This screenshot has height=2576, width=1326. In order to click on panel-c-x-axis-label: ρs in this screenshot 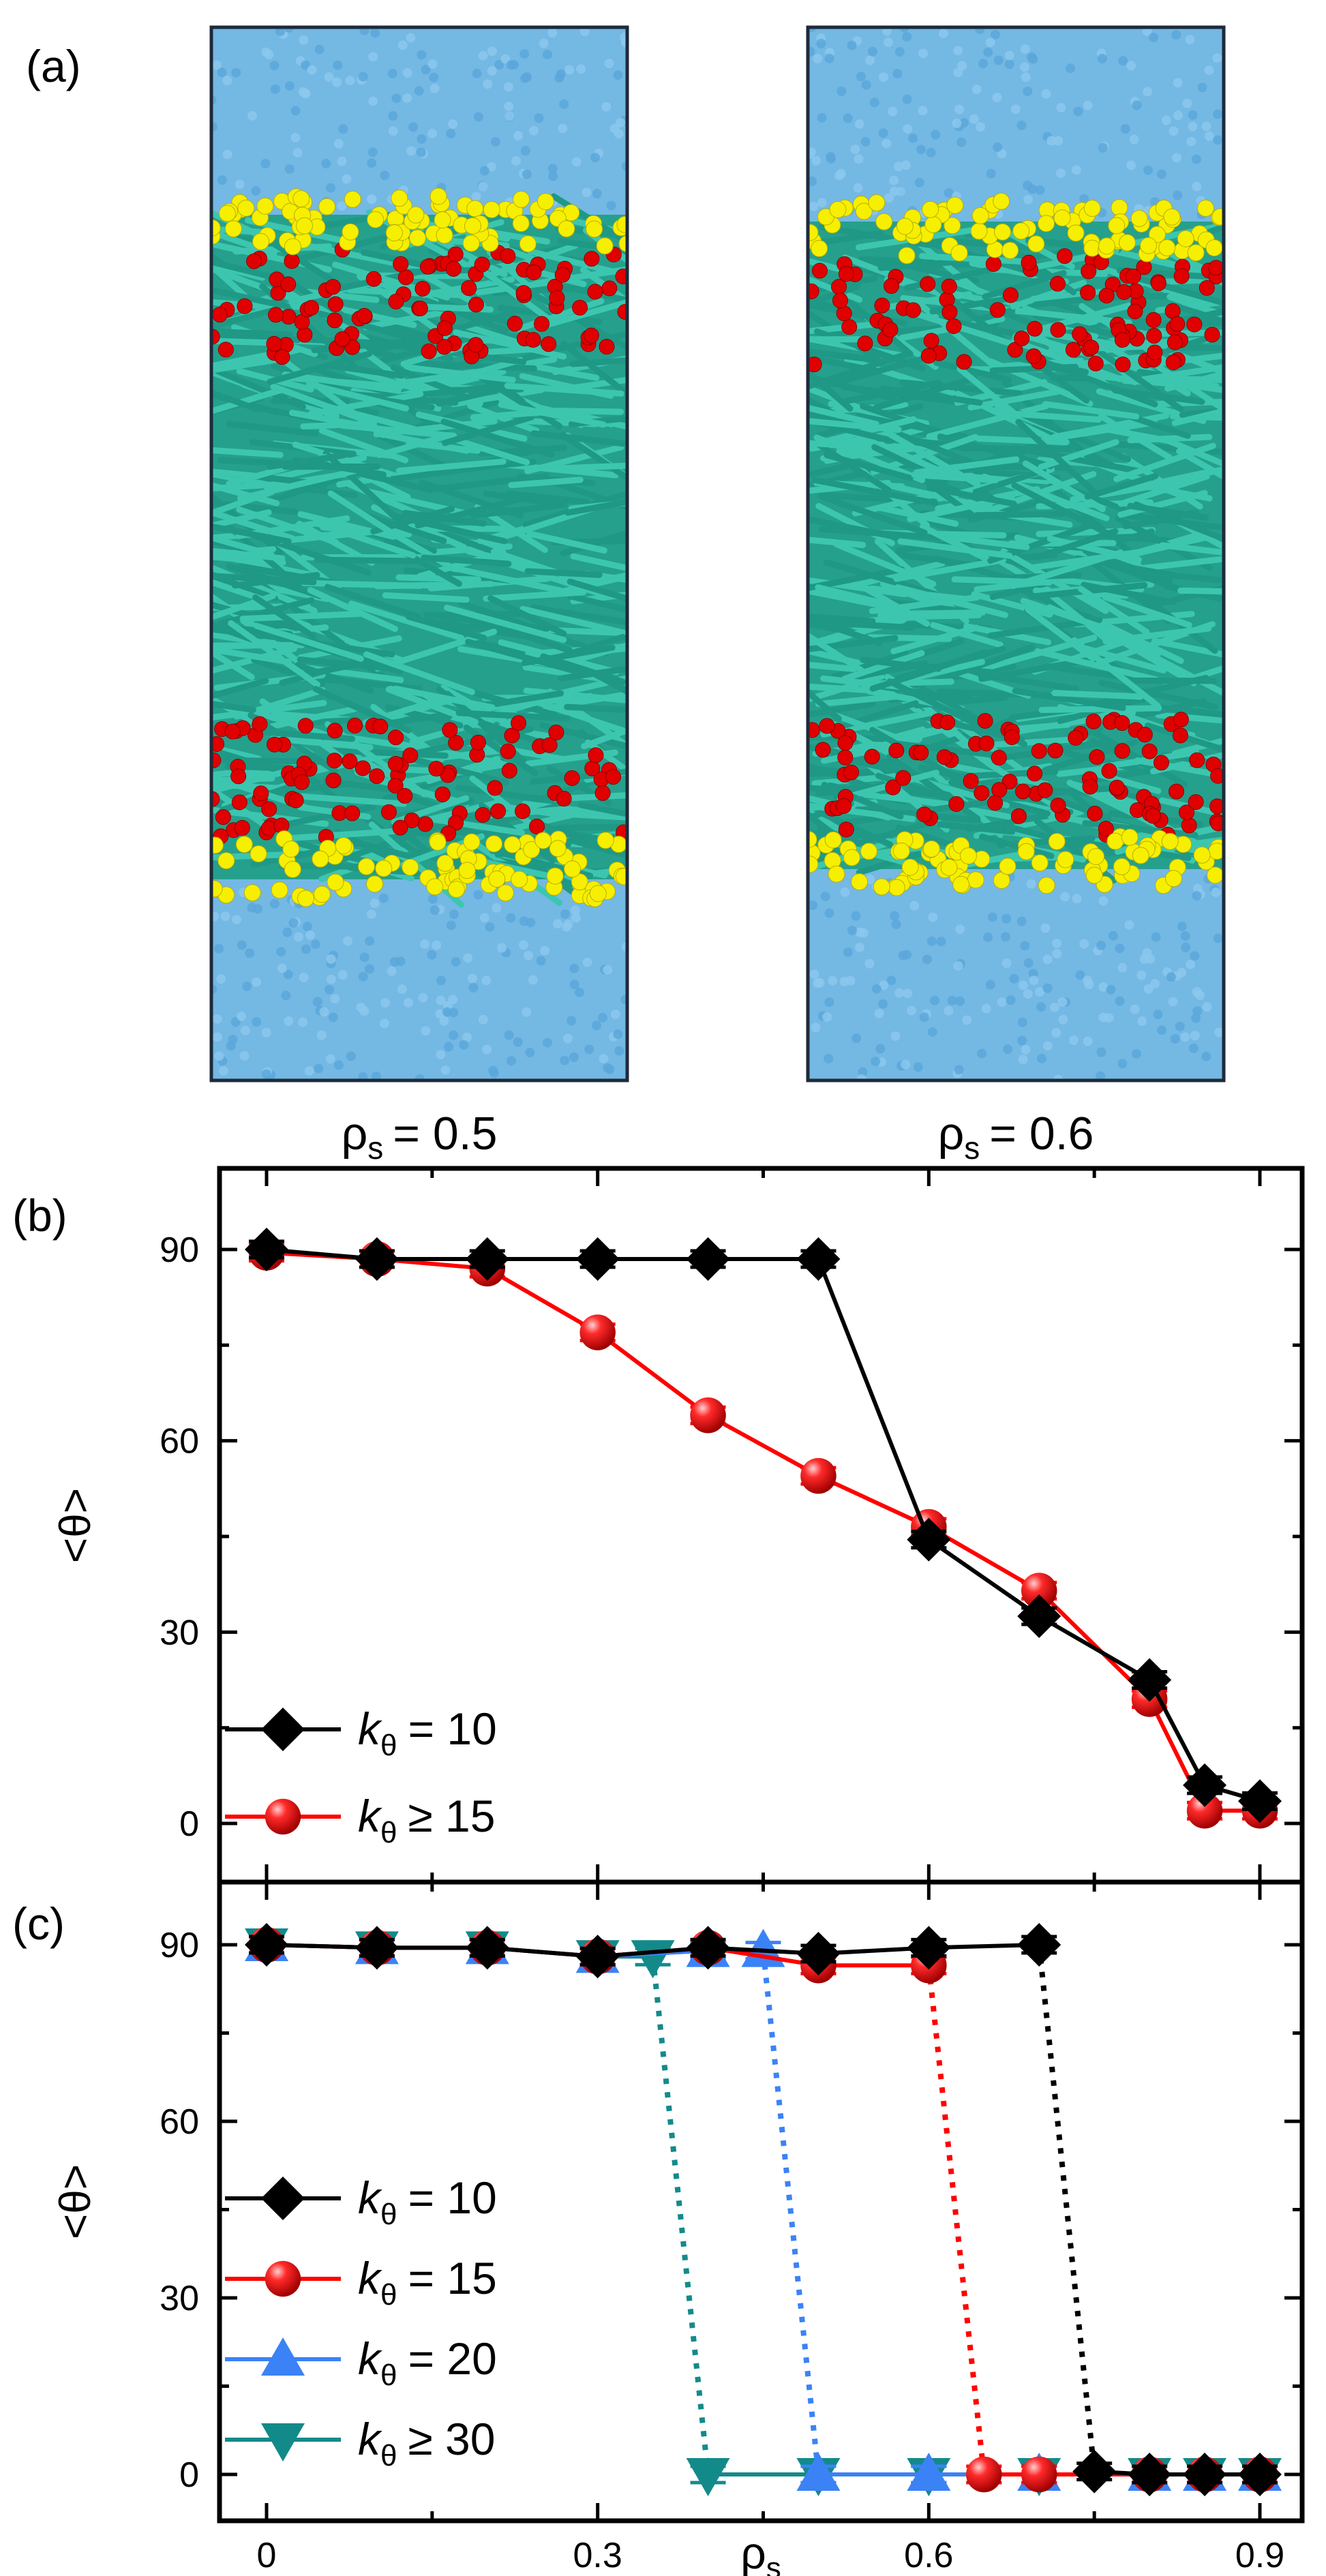, I will do `click(760, 2552)`.